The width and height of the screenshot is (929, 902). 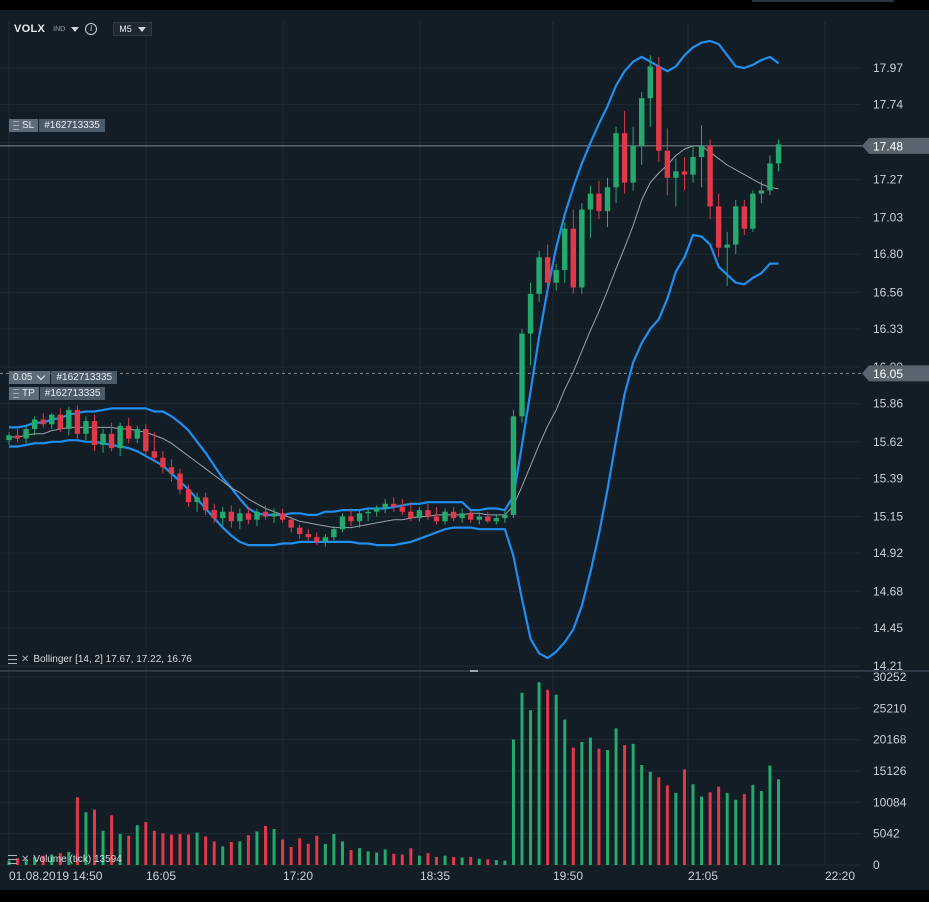 What do you see at coordinates (24, 125) in the screenshot?
I see `sl-handle: SL` at bounding box center [24, 125].